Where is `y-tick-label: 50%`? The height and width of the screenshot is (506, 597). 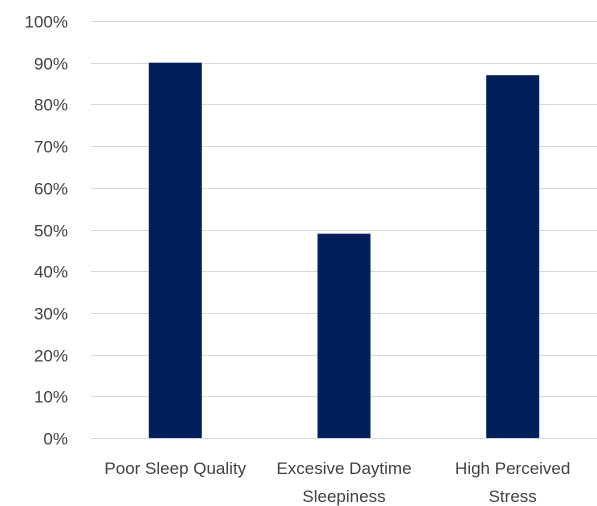 y-tick-label: 50% is located at coordinates (51, 231).